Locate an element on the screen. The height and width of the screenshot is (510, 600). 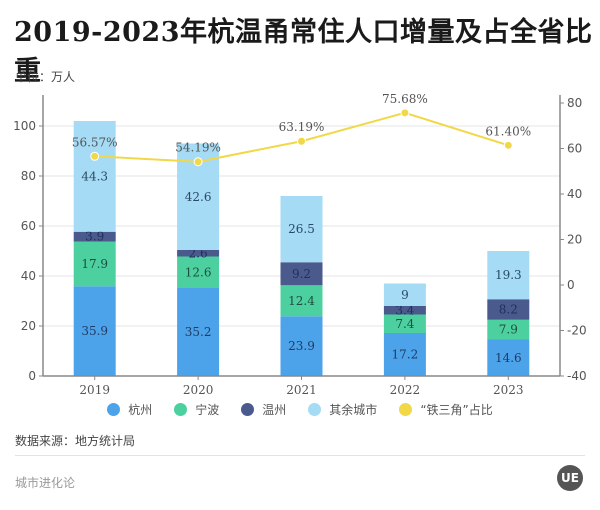
brand-logo-icon: UE is located at coordinates (570, 478).